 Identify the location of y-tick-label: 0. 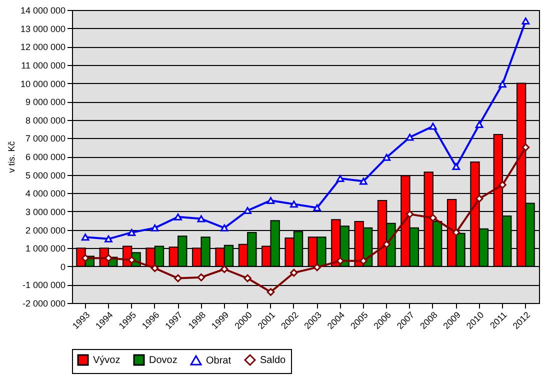
(63, 267).